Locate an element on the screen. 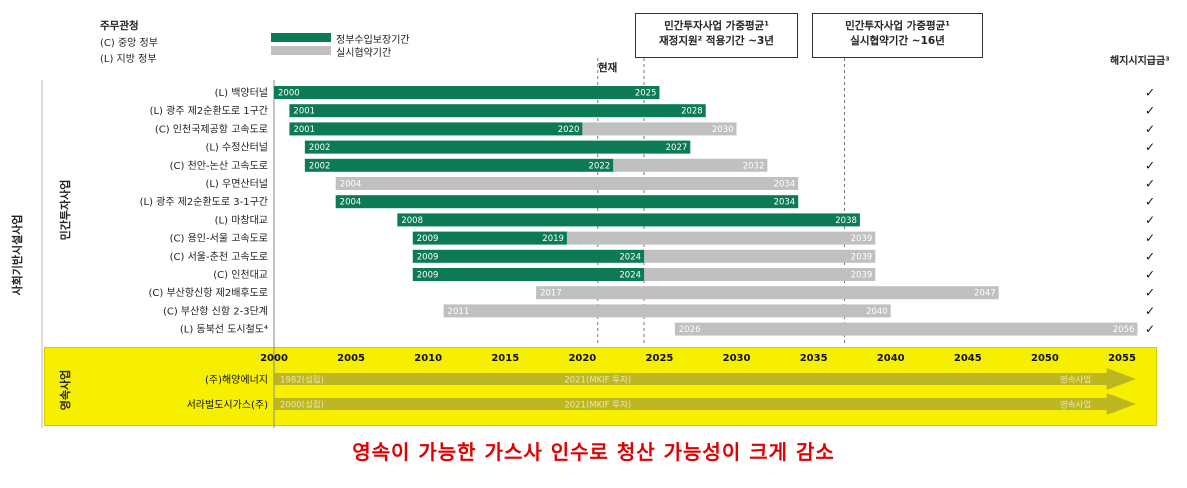 The image size is (1187, 488). callout-box2-line2: 실시협약기간 ~16년 is located at coordinates (897, 41).